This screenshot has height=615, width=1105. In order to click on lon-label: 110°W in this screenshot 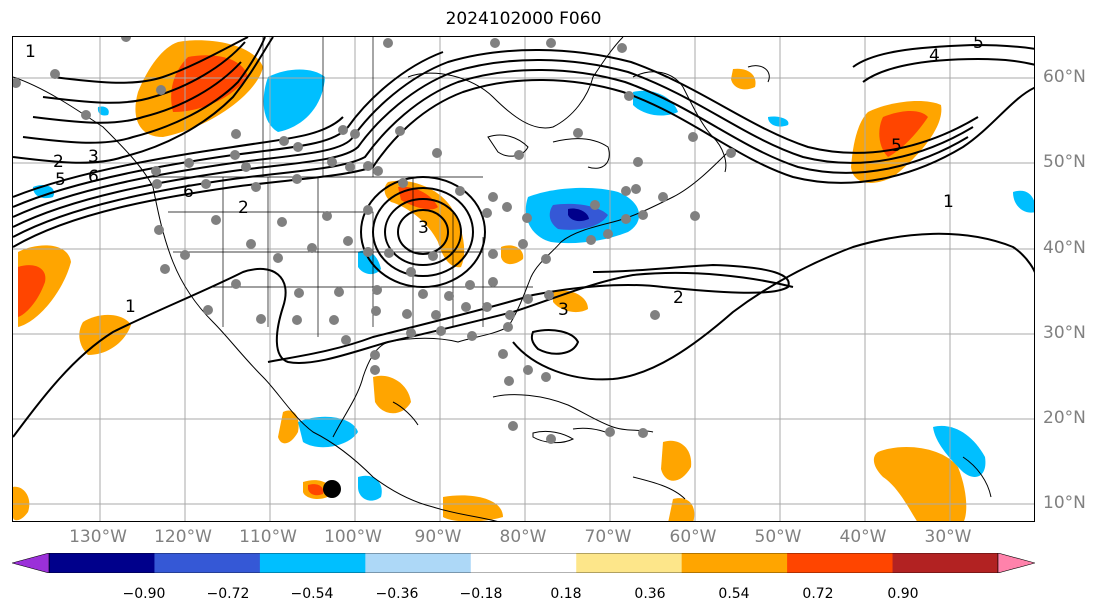, I will do `click(268, 537)`.